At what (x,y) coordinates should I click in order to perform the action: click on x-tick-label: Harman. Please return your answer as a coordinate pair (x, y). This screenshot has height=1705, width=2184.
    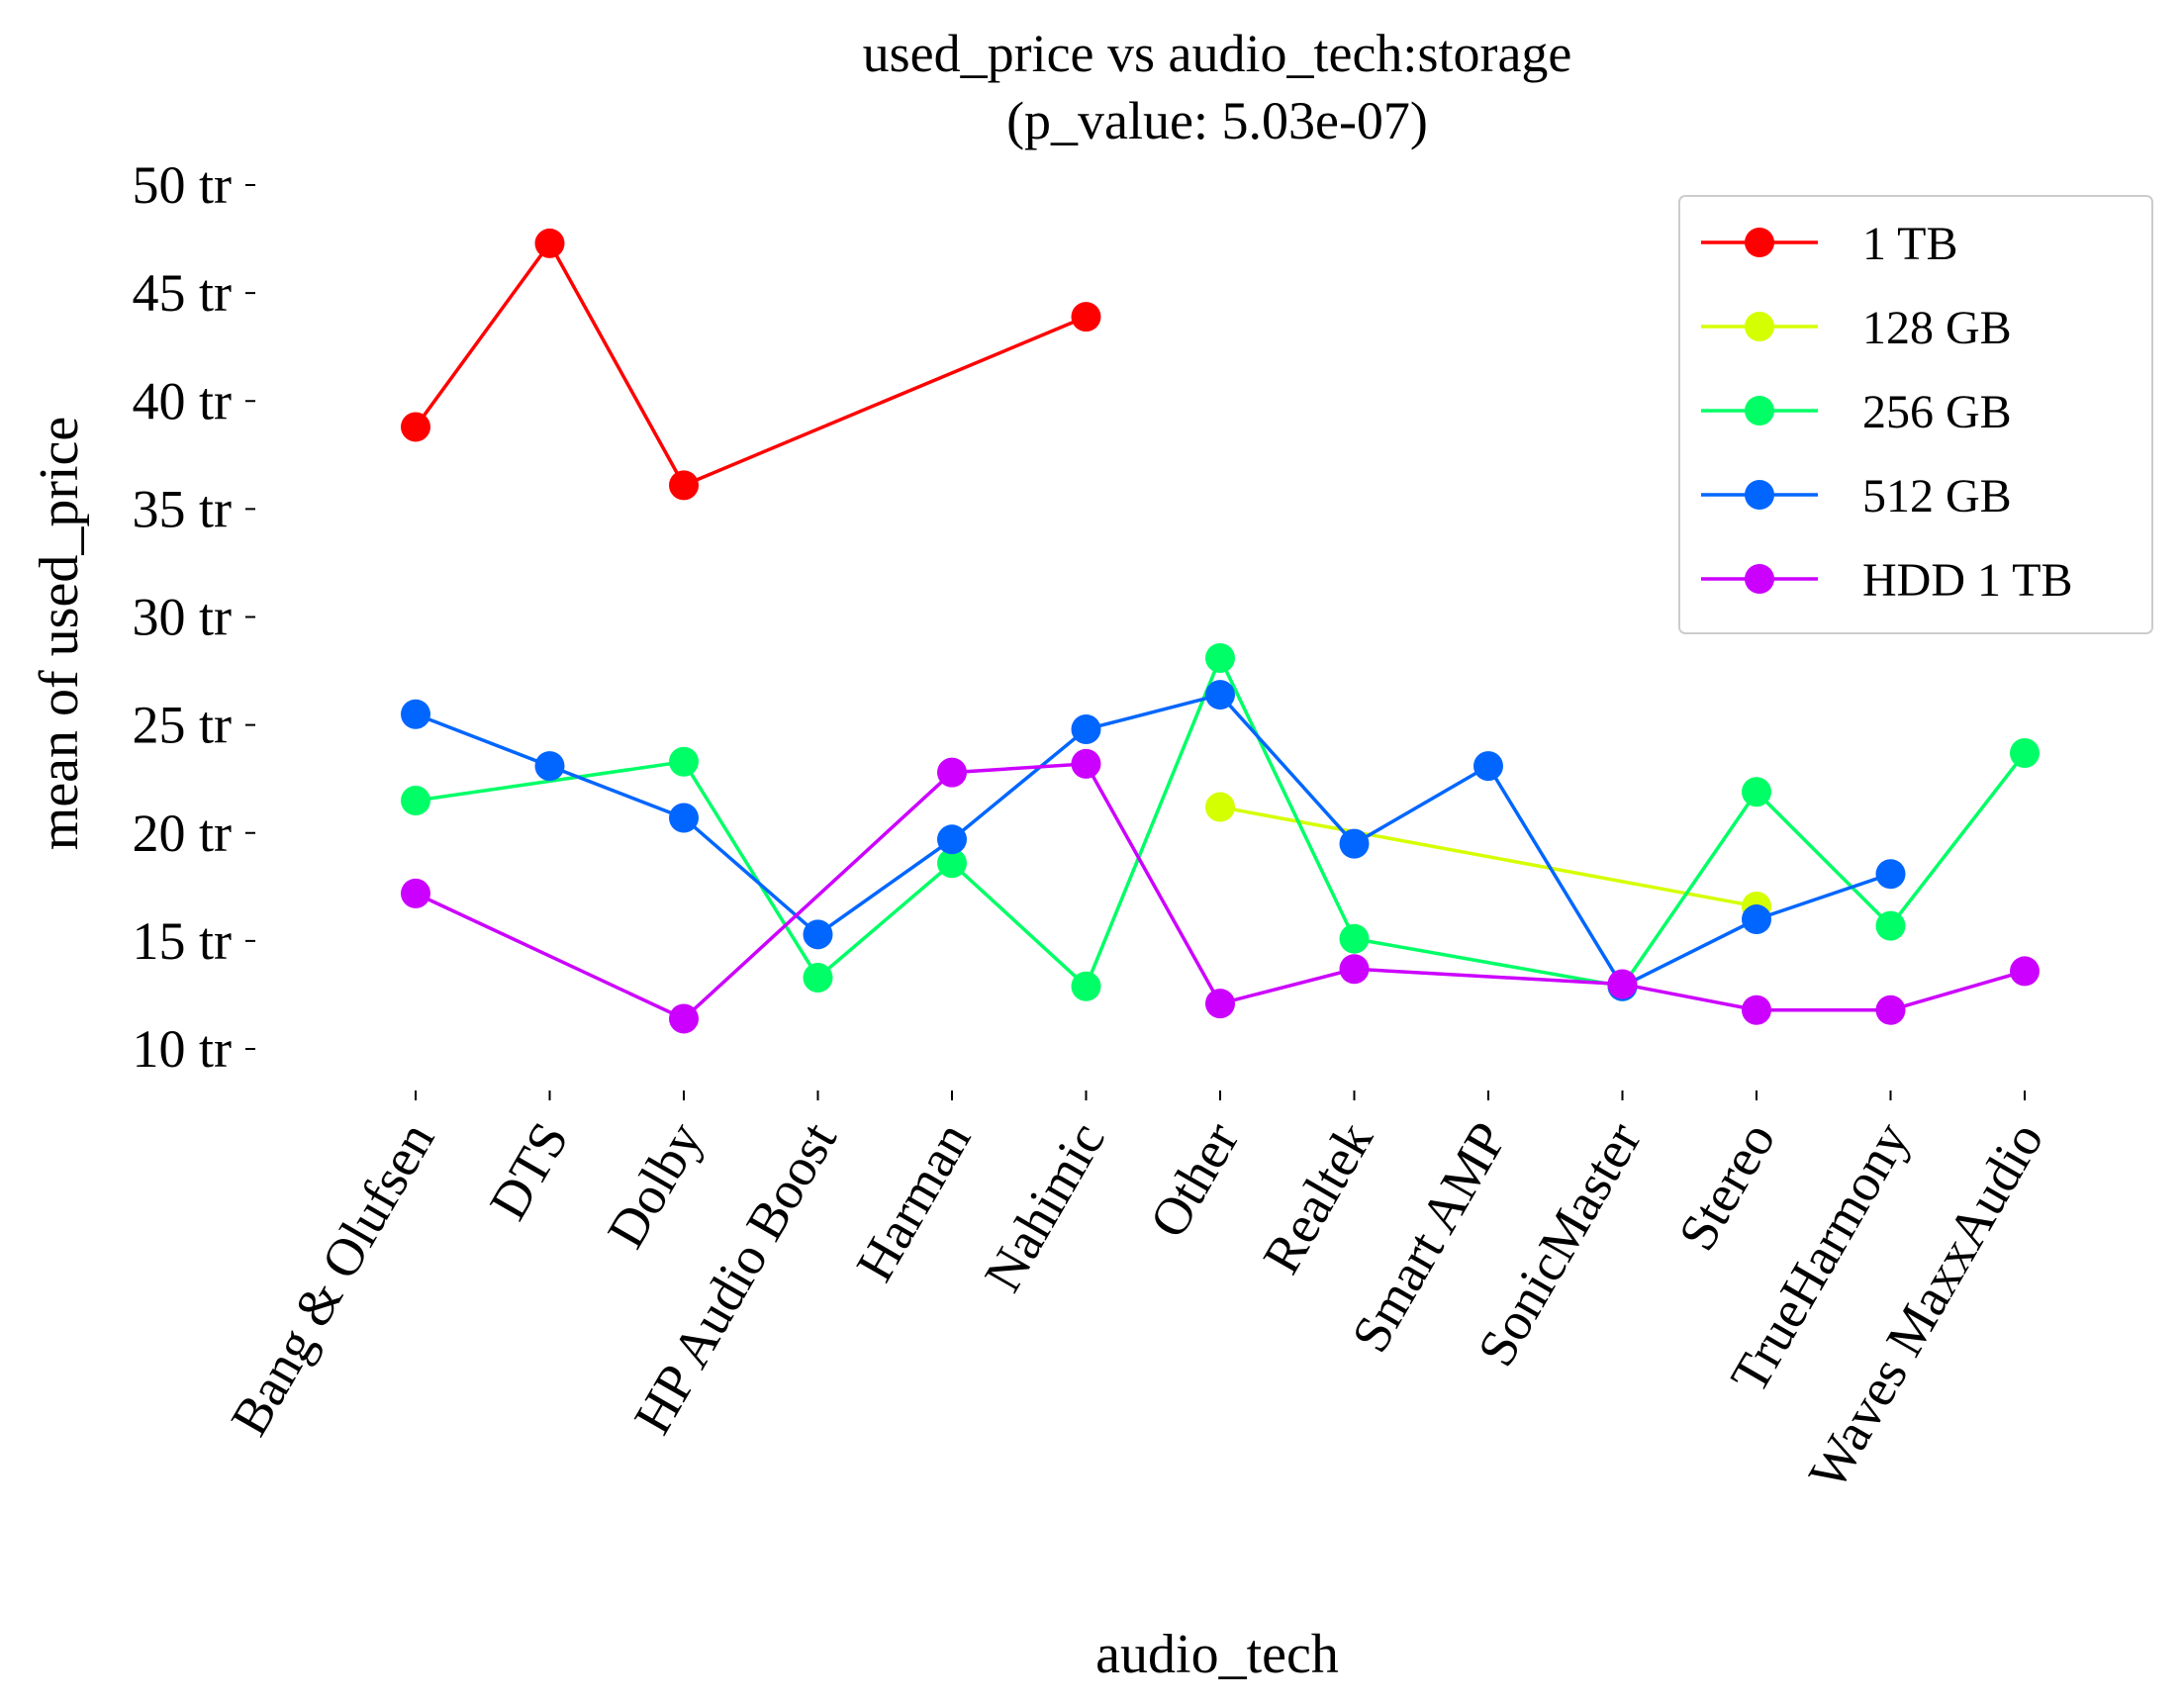
    Looking at the image, I should click on (913, 1201).